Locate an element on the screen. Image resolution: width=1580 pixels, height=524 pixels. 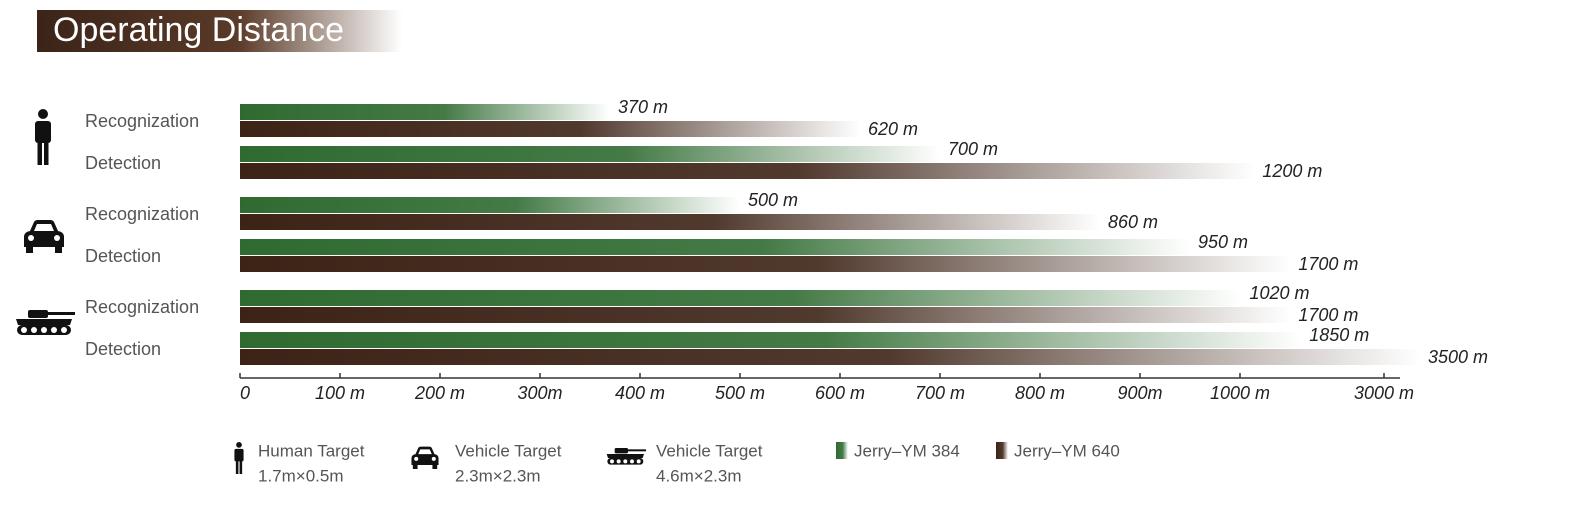
legend-target-size: 2.3m×2.3m is located at coordinates (498, 475).